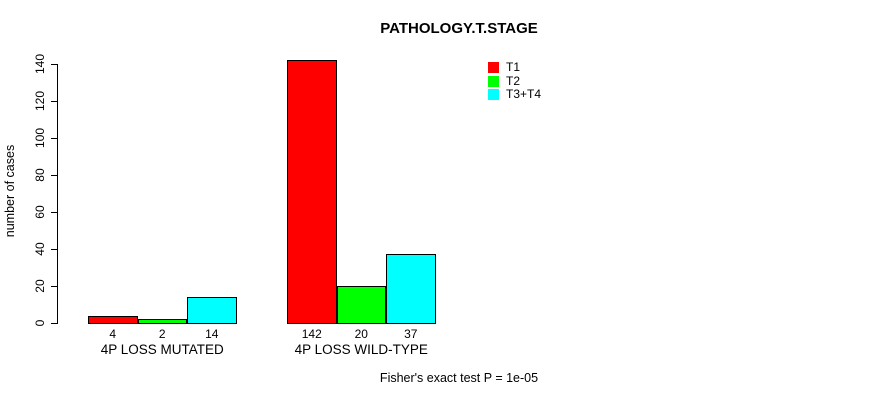 This screenshot has width=890, height=400. Describe the element at coordinates (162, 349) in the screenshot. I see `x-category-label: 4P LOSS MUTATED` at that location.